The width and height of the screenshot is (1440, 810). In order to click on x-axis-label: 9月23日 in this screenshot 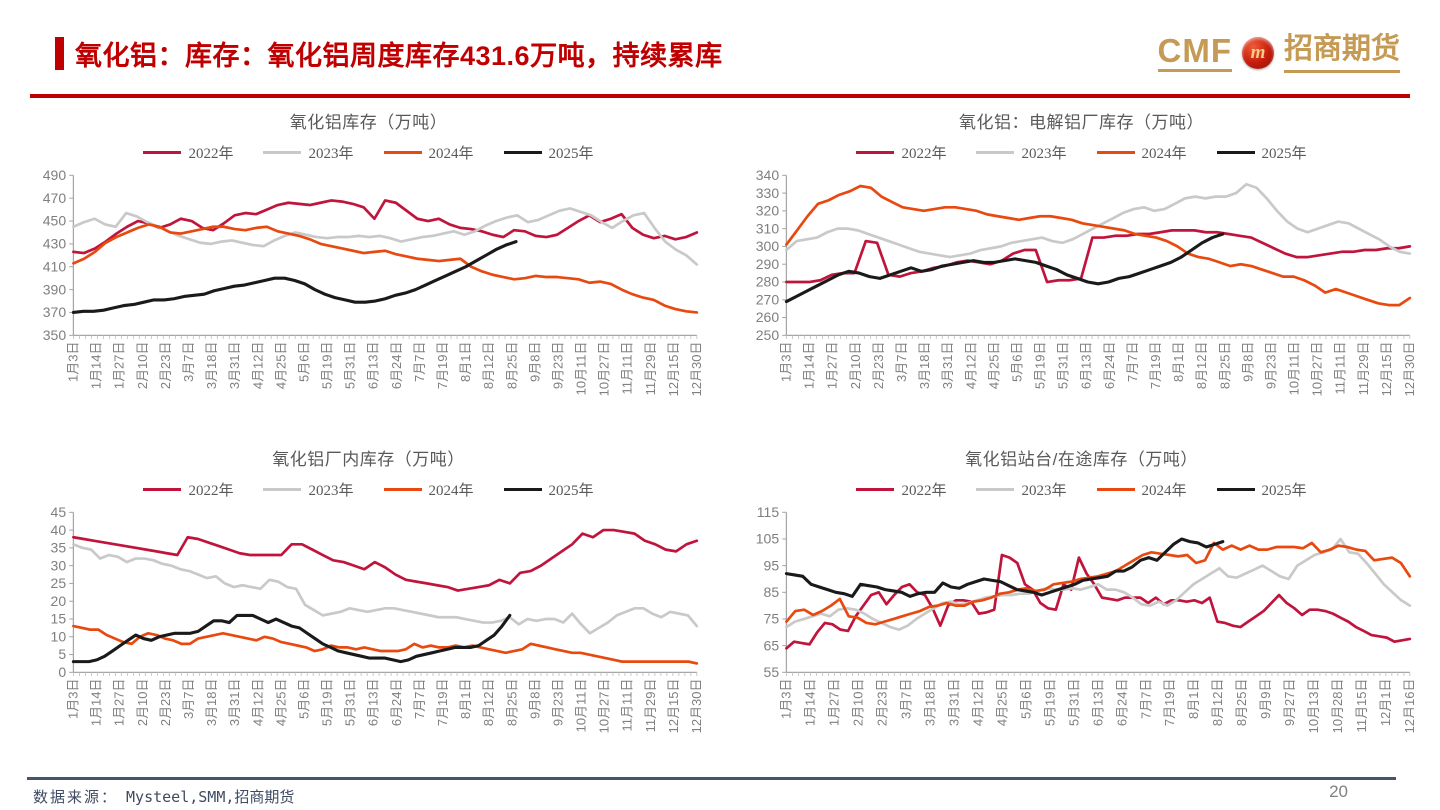, I will do `click(1270, 366)`.